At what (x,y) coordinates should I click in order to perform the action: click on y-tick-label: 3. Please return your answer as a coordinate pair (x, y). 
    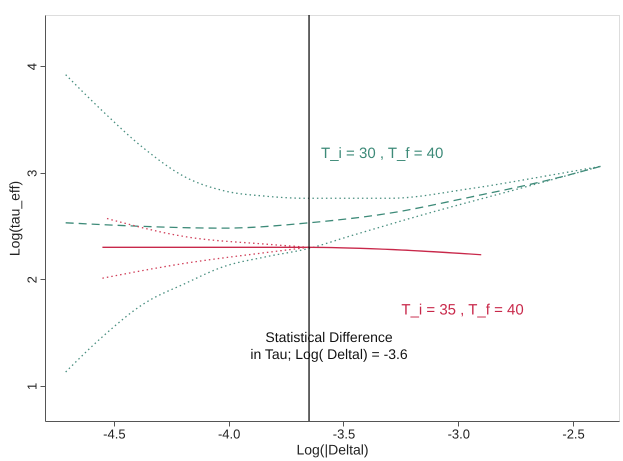
    Looking at the image, I should click on (32, 173).